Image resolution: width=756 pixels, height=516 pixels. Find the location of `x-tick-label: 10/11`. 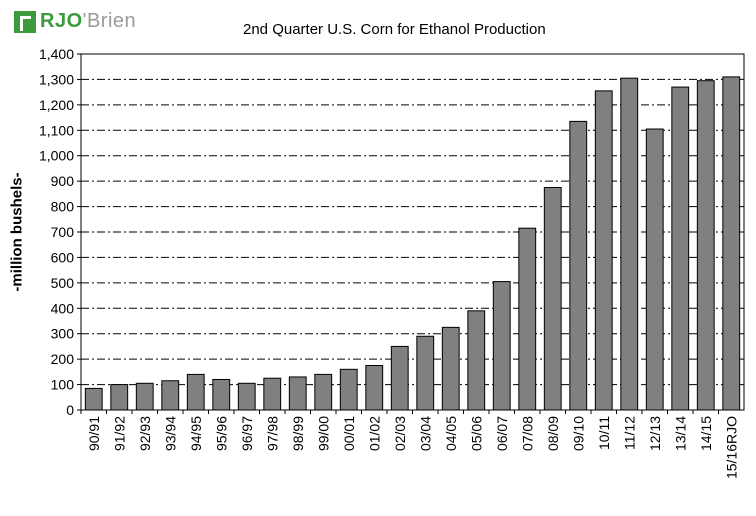

x-tick-label: 10/11 is located at coordinates (604, 433).